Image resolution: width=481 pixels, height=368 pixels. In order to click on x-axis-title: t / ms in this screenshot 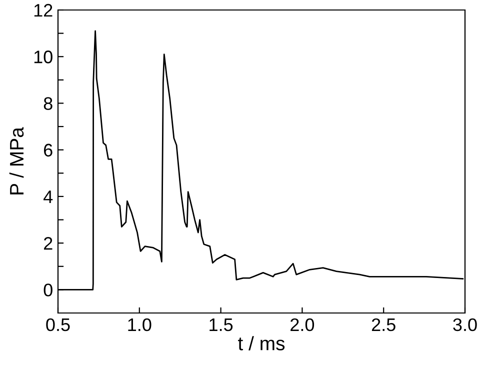, I will do `click(261, 343)`.